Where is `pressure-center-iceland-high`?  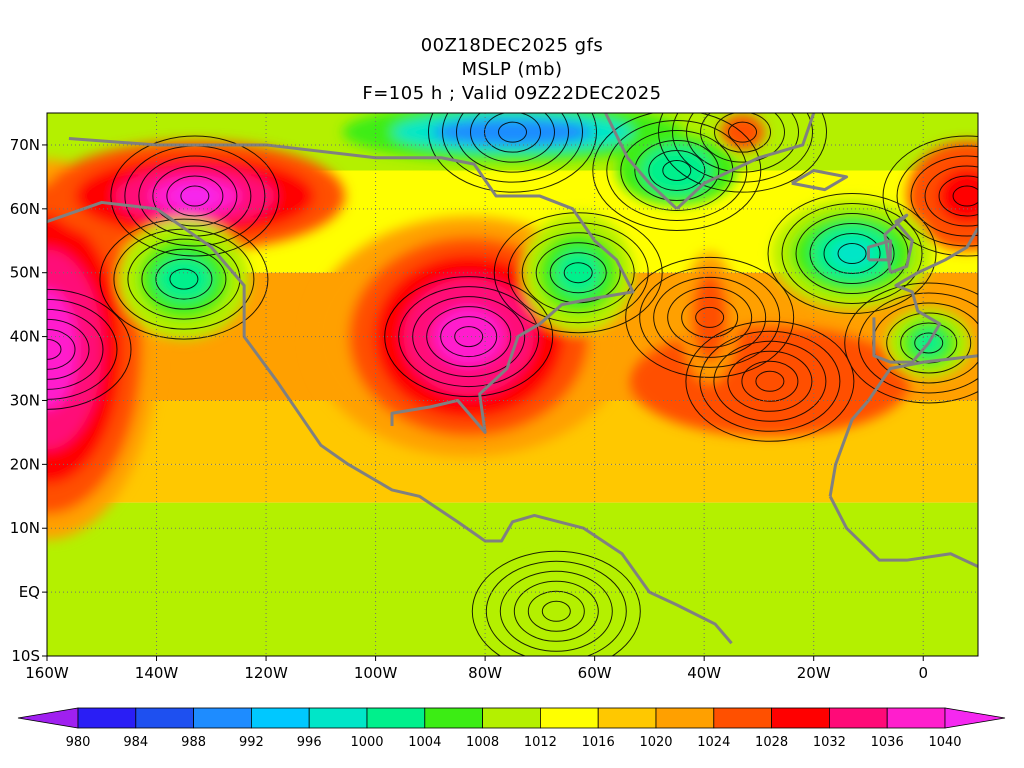
pressure-center-iceland-high is located at coordinates (742, 132).